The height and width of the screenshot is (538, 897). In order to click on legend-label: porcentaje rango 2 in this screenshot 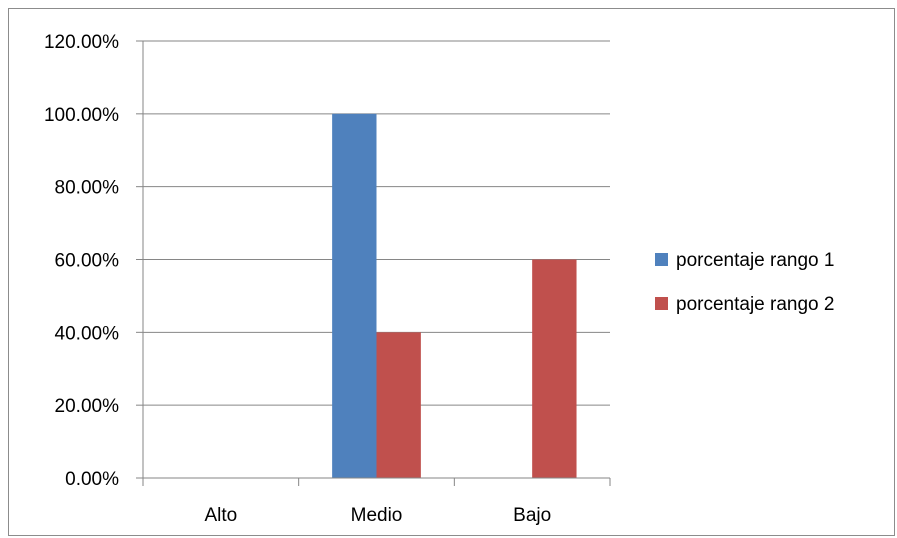, I will do `click(755, 304)`.